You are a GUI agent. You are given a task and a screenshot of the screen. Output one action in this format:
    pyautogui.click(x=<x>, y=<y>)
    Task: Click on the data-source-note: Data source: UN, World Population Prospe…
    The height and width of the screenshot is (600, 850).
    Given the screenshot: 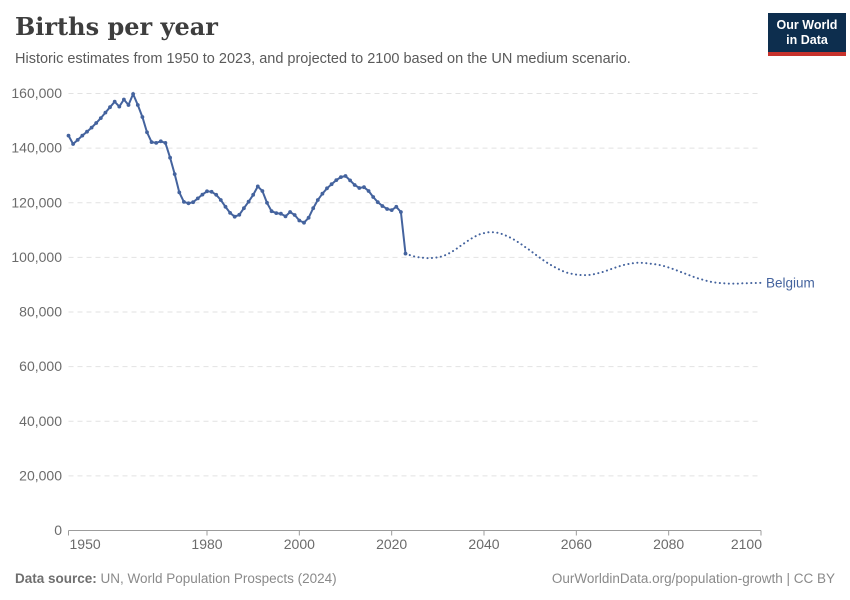 What is the action you would take?
    pyautogui.click(x=176, y=578)
    